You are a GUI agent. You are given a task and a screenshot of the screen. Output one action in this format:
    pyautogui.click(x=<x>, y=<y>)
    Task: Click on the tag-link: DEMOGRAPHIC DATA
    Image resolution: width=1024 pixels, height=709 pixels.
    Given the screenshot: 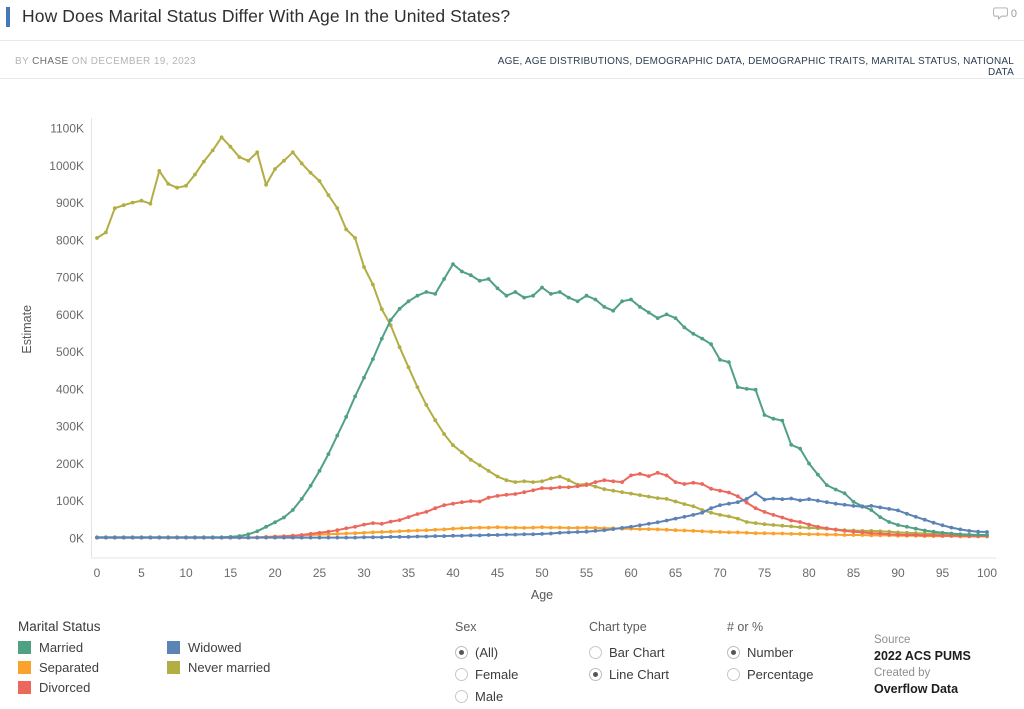 What is the action you would take?
    pyautogui.click(x=689, y=61)
    